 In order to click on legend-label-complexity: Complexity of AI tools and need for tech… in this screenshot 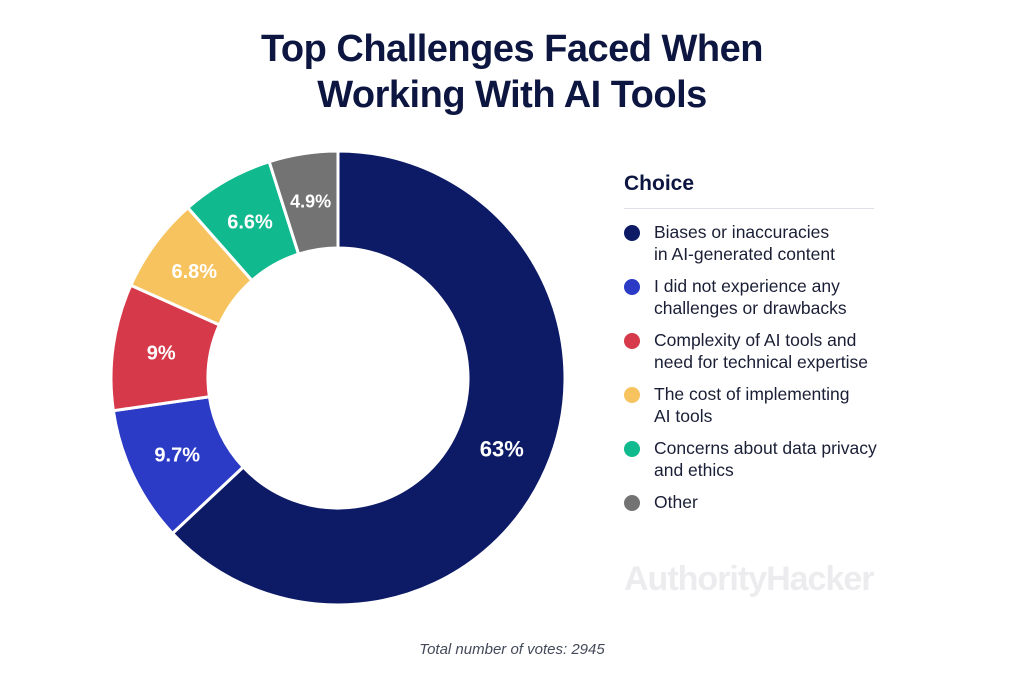, I will do `click(761, 351)`.